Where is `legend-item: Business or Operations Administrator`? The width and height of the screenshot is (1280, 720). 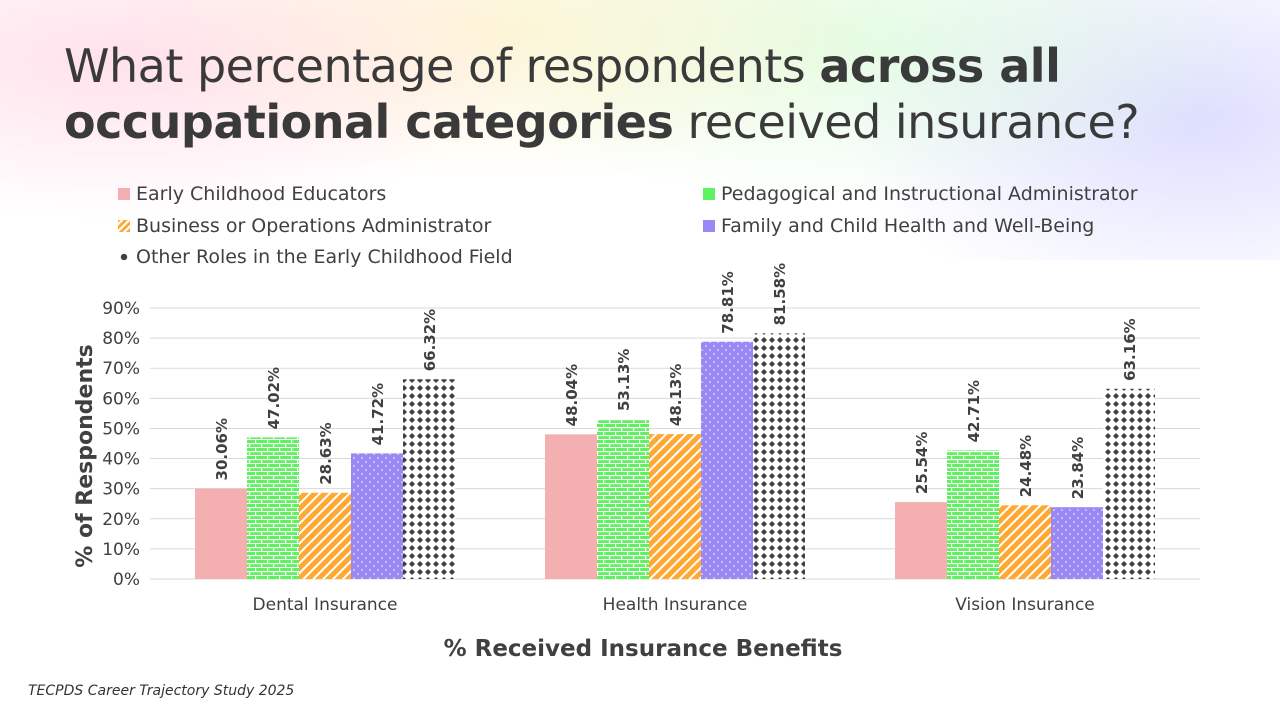 legend-item: Business or Operations Administrator is located at coordinates (304, 226).